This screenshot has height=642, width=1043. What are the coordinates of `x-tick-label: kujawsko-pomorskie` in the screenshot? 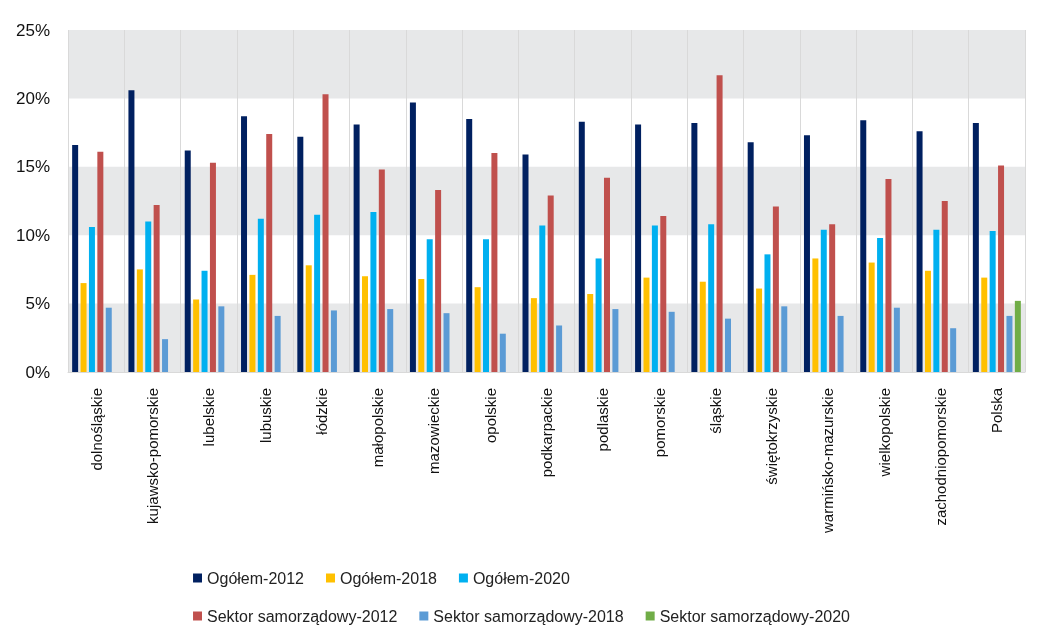 It's located at (152, 456).